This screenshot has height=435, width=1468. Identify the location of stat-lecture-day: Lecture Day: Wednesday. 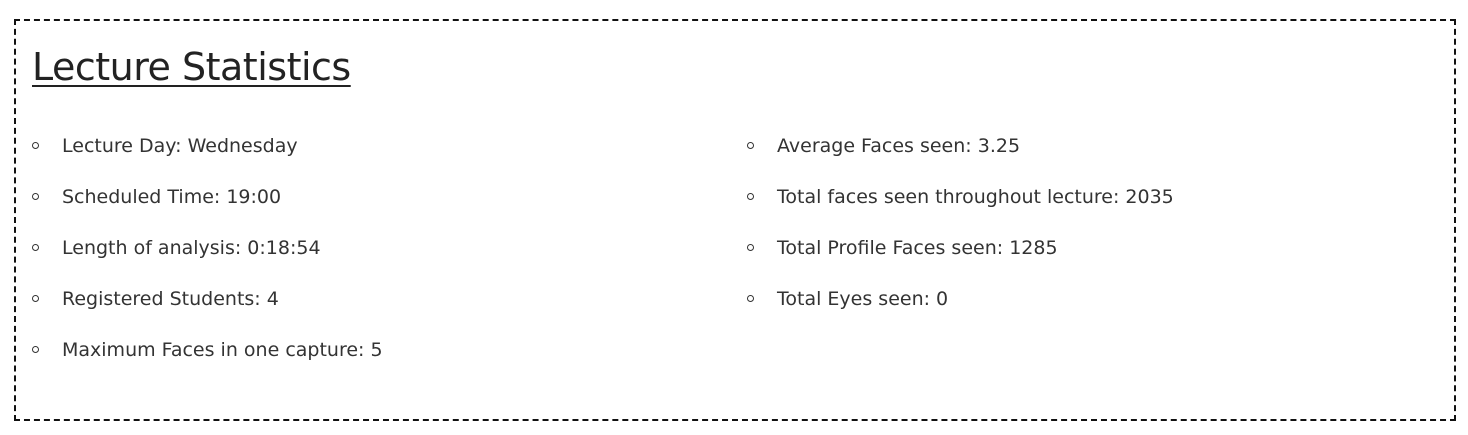
(207, 156).